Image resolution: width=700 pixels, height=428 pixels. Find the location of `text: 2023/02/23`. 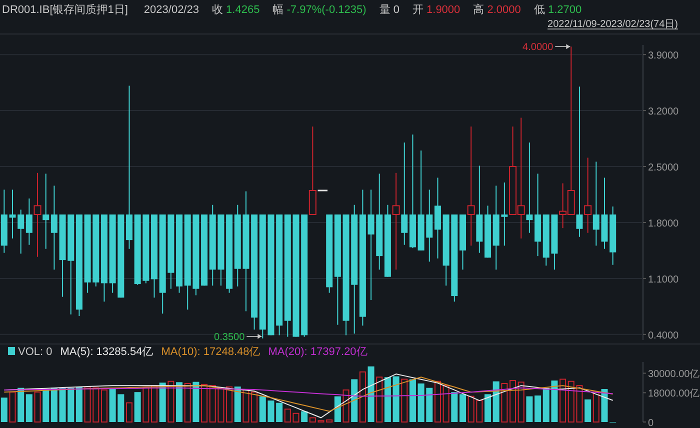

text: 2023/02/23 is located at coordinates (171, 10).